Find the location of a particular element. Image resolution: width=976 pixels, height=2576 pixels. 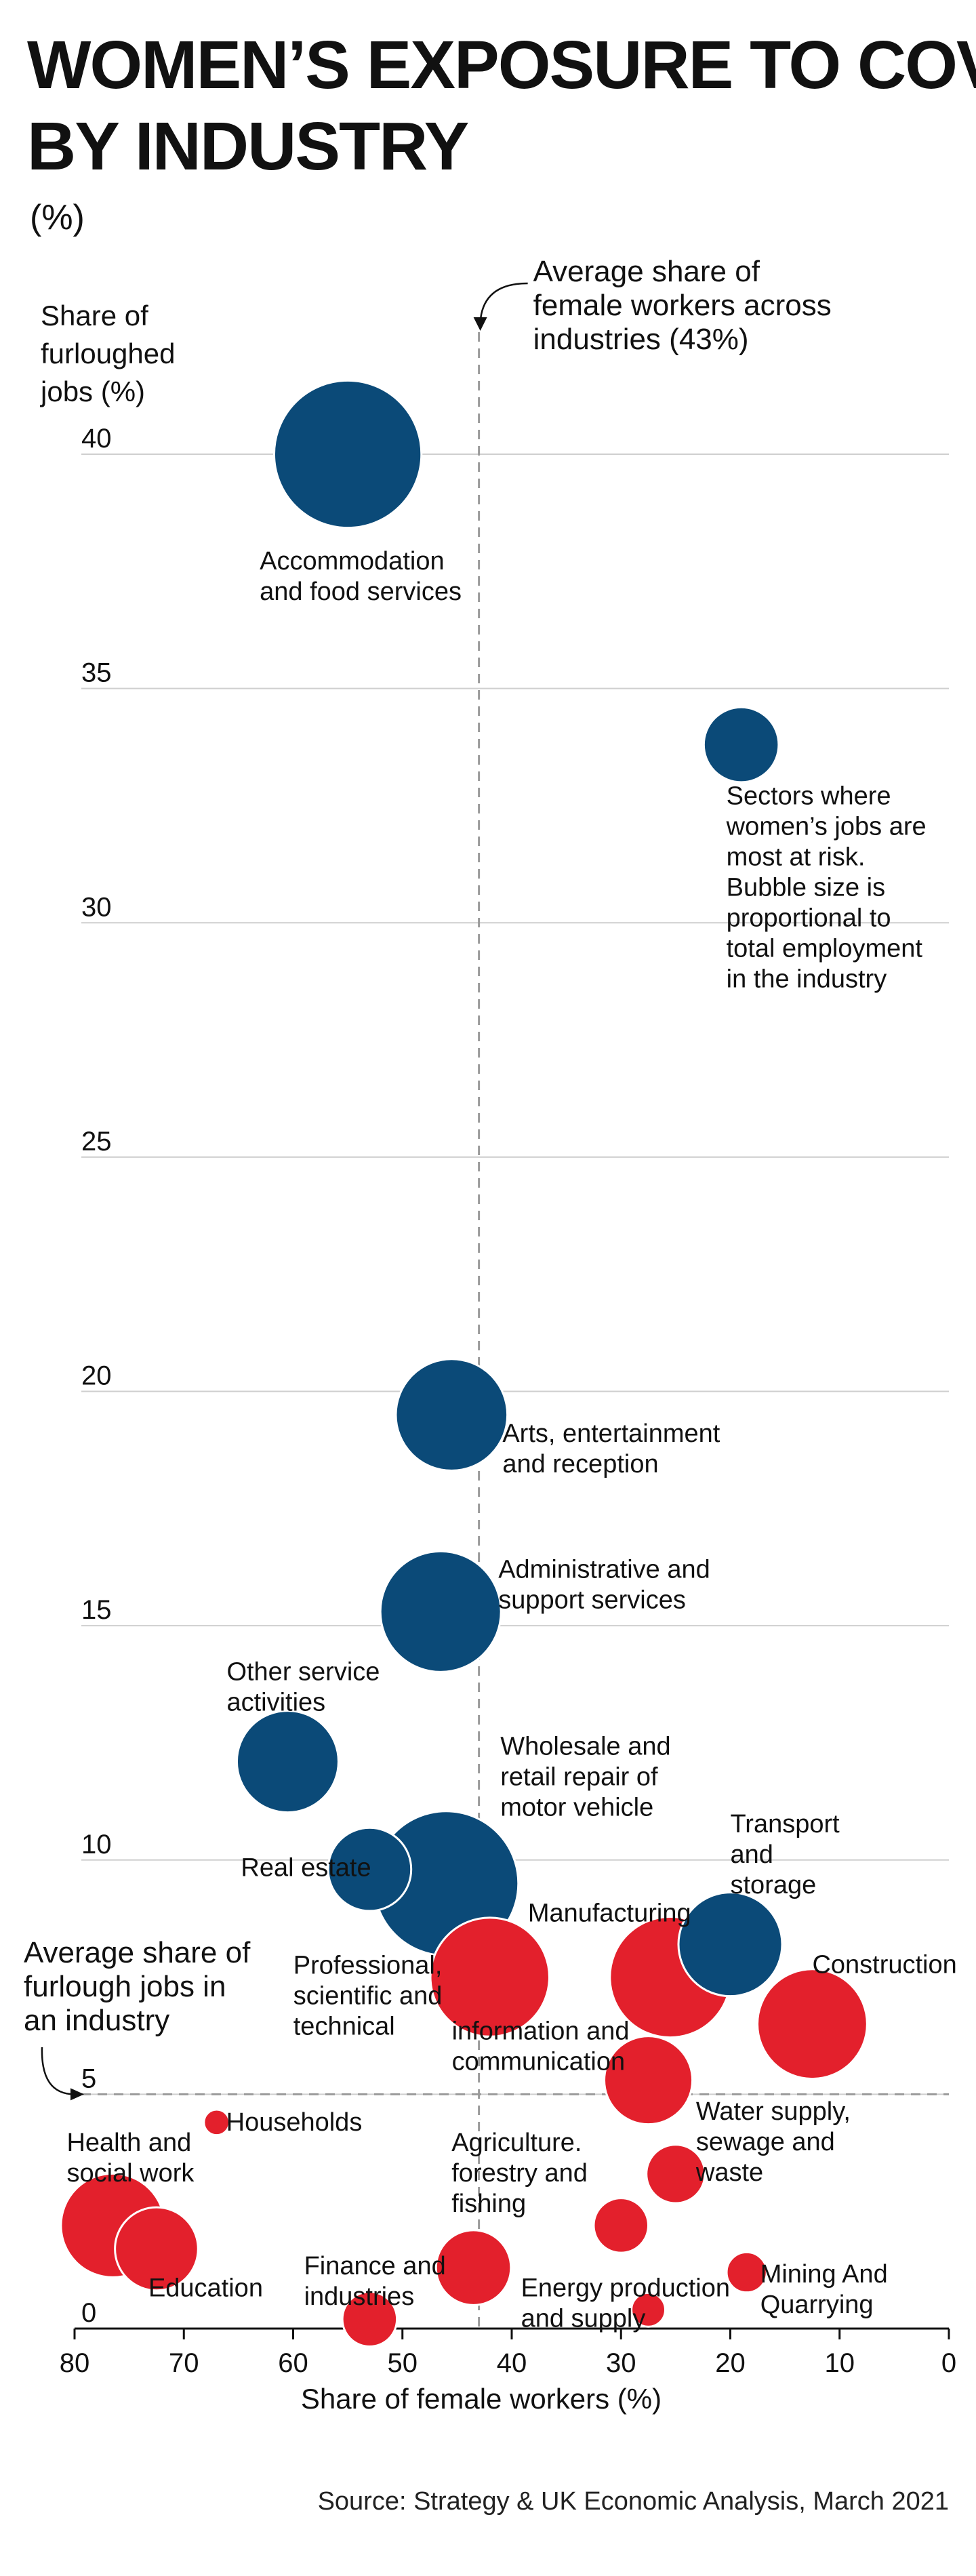

bubble-label: Construction is located at coordinates (884, 1965).